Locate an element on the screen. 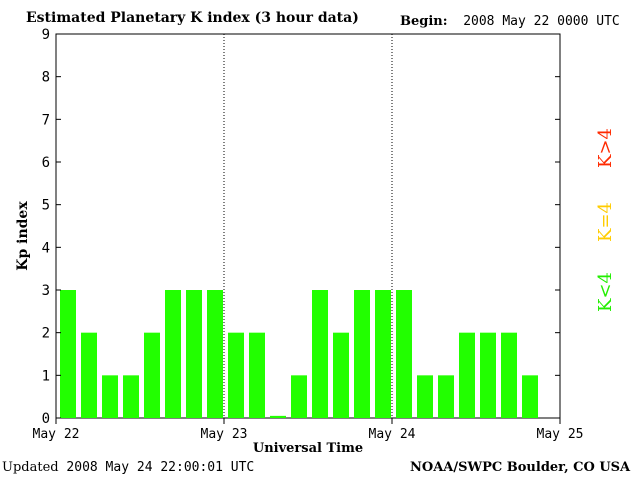 The height and width of the screenshot is (480, 640). begin-timestamp: Begin: 2008 May 22 0000 UTC is located at coordinates (510, 21).